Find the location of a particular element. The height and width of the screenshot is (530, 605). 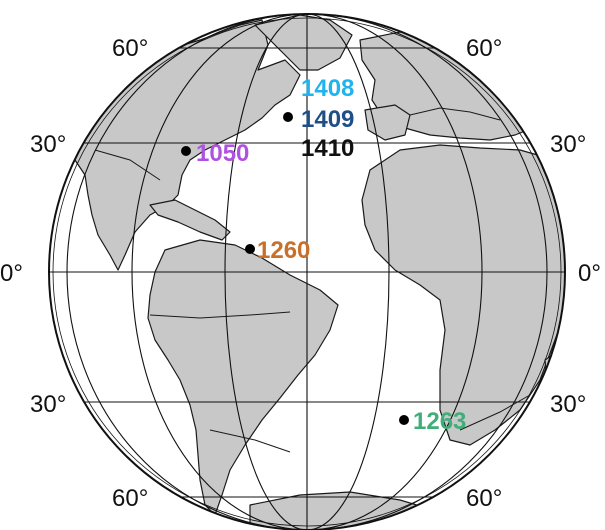

site-label-1050: 1050 is located at coordinates (222, 153).